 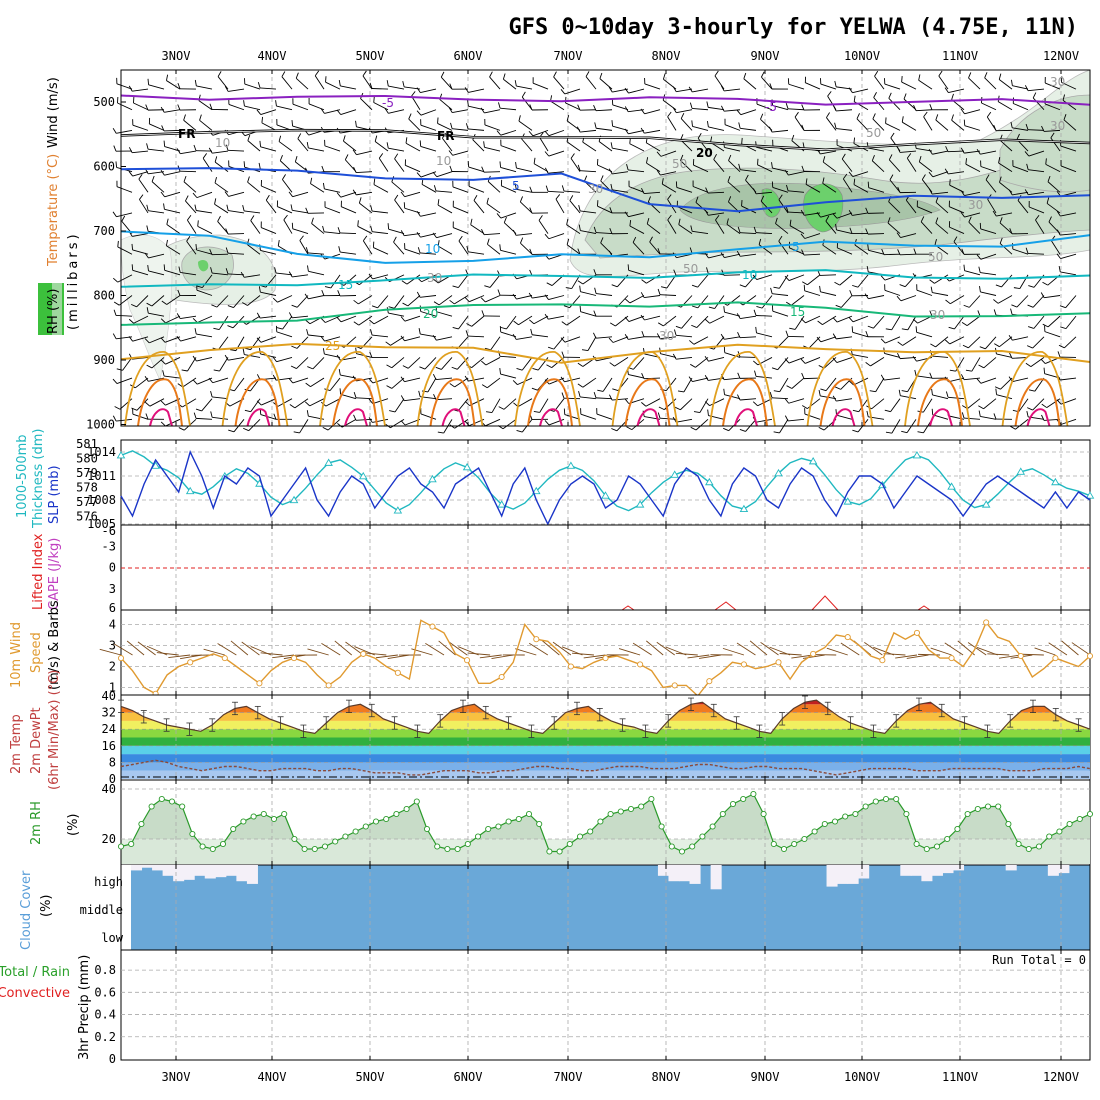 I want to click on li-tick: 0, so click(x=112, y=568).